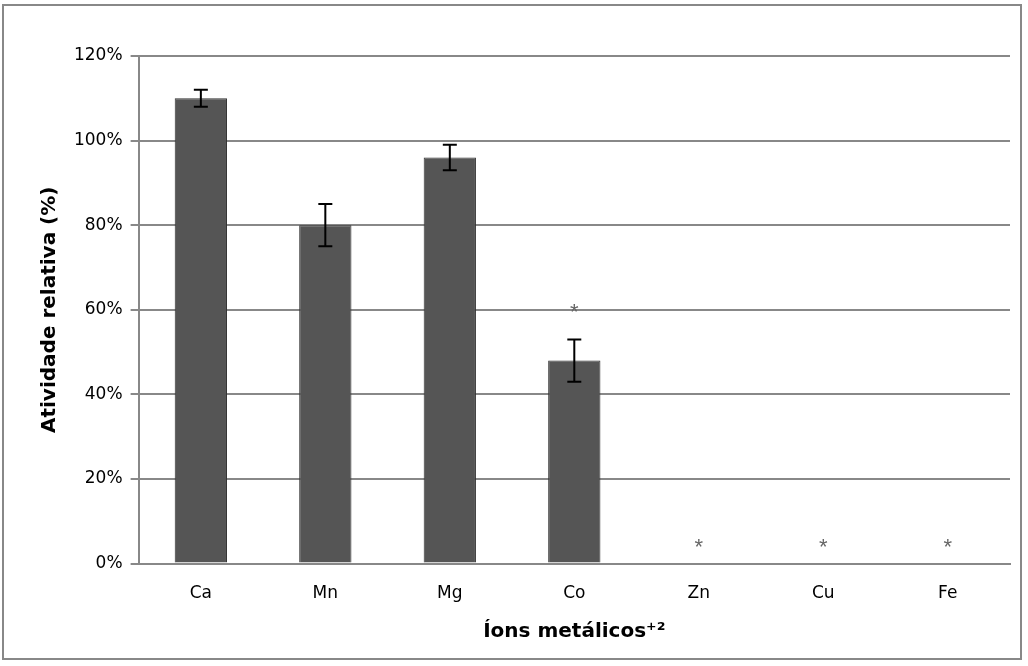 The height and width of the screenshot is (666, 1028). What do you see at coordinates (48, 310) in the screenshot?
I see `y-axis-title: Atividade relativa (%)` at bounding box center [48, 310].